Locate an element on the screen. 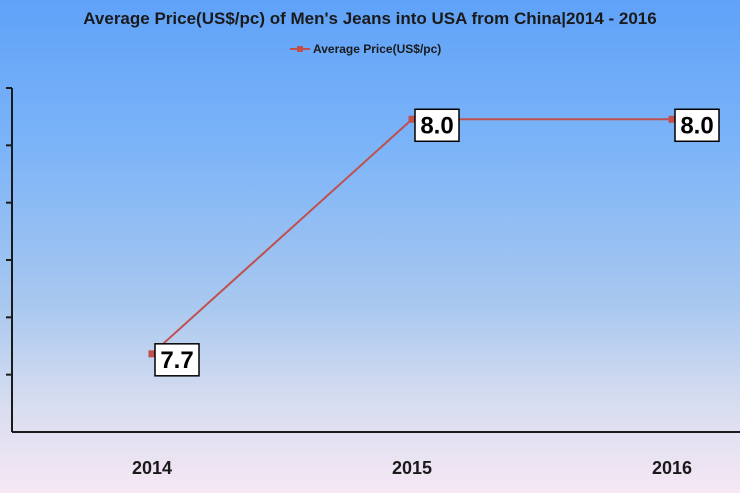 The height and width of the screenshot is (493, 740). x-tick-labels: 2014 2015 2016 is located at coordinates (412, 468).